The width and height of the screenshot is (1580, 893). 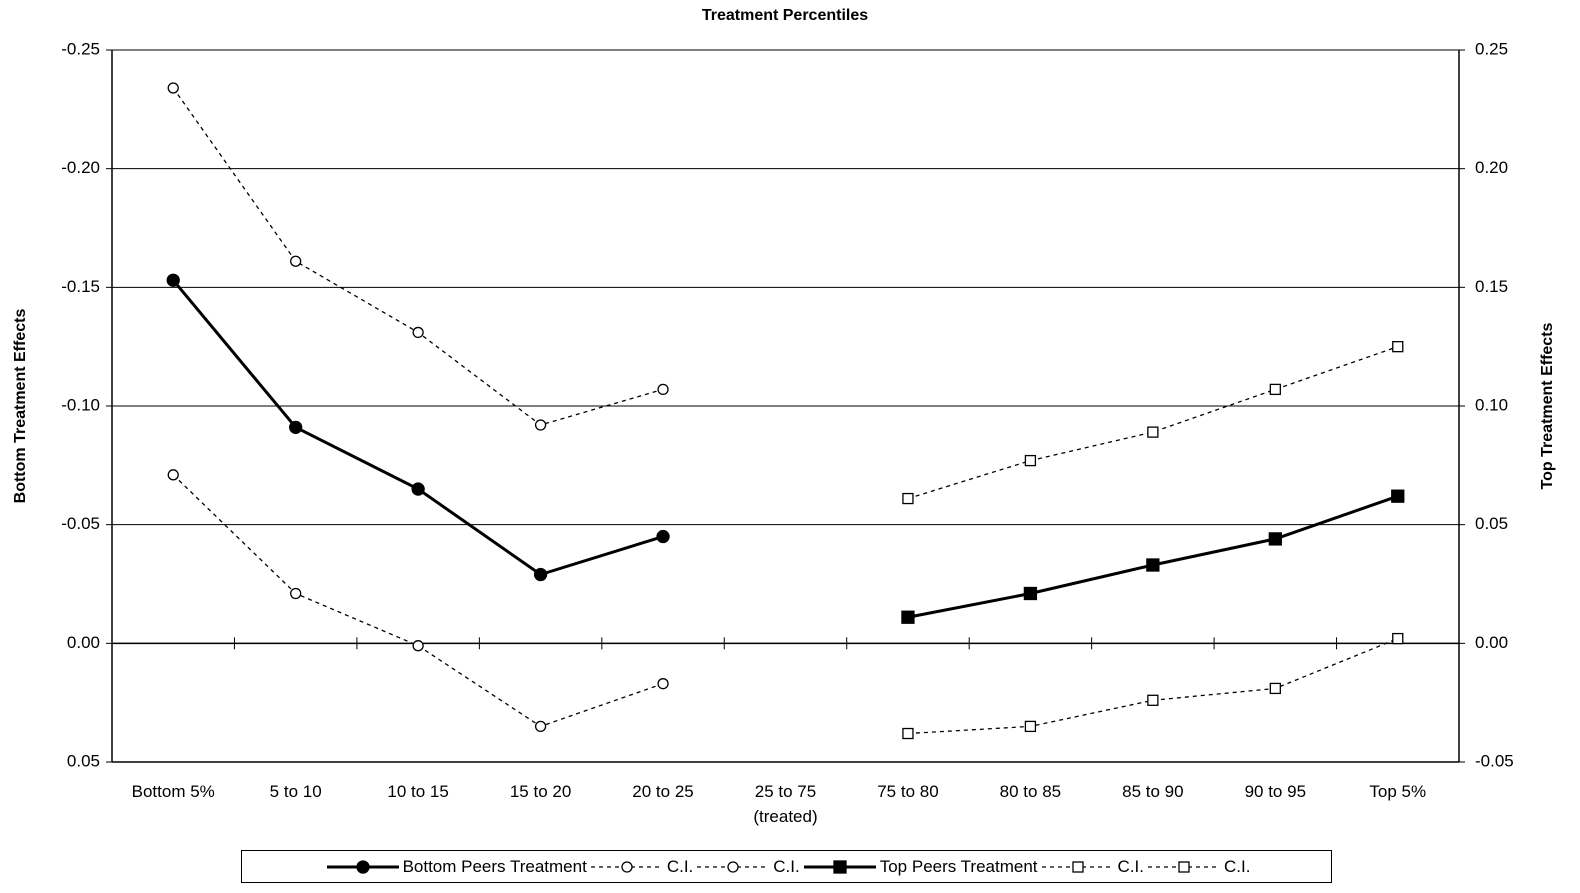 What do you see at coordinates (1491, 642) in the screenshot?
I see `y2-tick-label: 0.00` at bounding box center [1491, 642].